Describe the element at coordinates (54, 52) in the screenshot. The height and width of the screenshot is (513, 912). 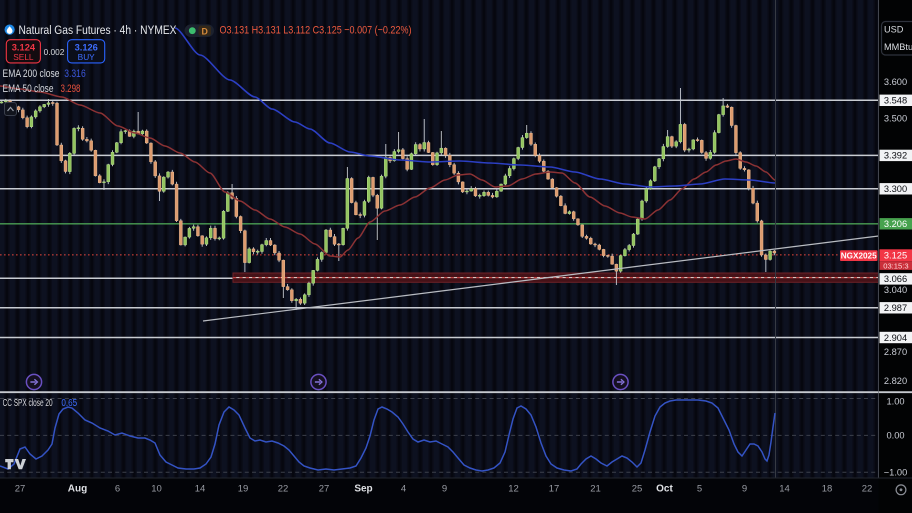
I see `svg-text: 0.002` at that location.